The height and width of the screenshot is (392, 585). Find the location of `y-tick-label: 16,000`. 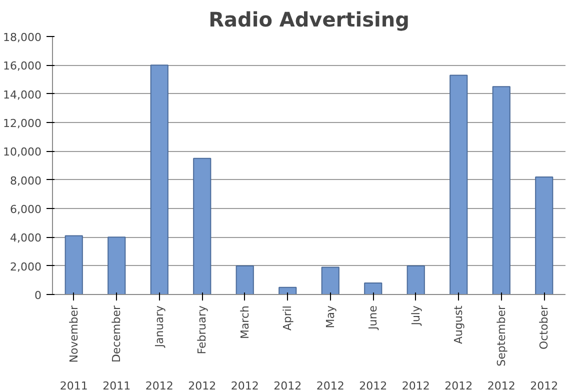

y-tick-label: 16,000 is located at coordinates (22, 66).